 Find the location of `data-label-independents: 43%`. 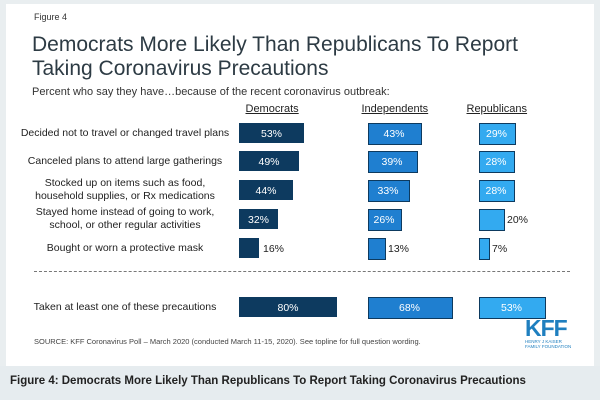

data-label-independents: 43% is located at coordinates (394, 134).